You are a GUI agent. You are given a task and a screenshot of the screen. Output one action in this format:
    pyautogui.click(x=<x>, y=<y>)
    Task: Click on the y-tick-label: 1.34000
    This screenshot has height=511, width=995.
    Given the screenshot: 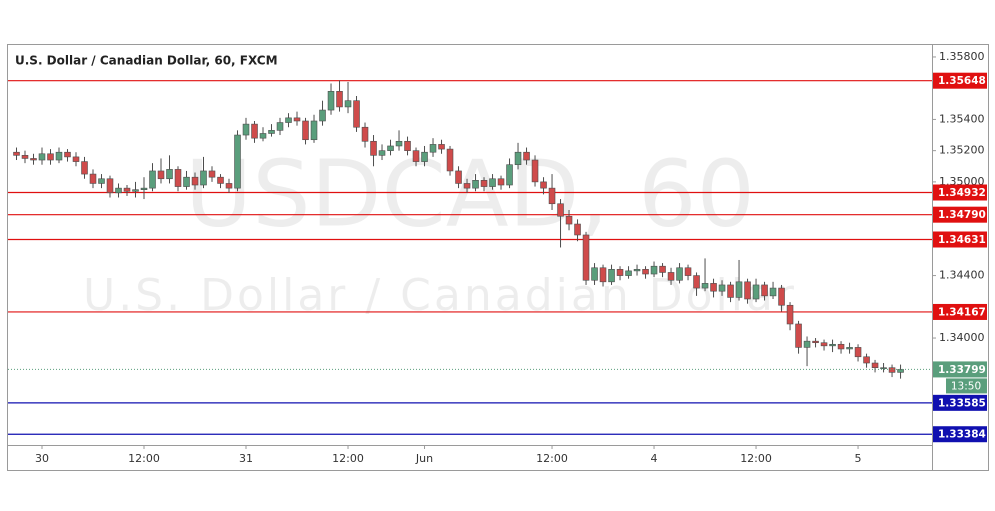 What is the action you would take?
    pyautogui.click(x=962, y=337)
    